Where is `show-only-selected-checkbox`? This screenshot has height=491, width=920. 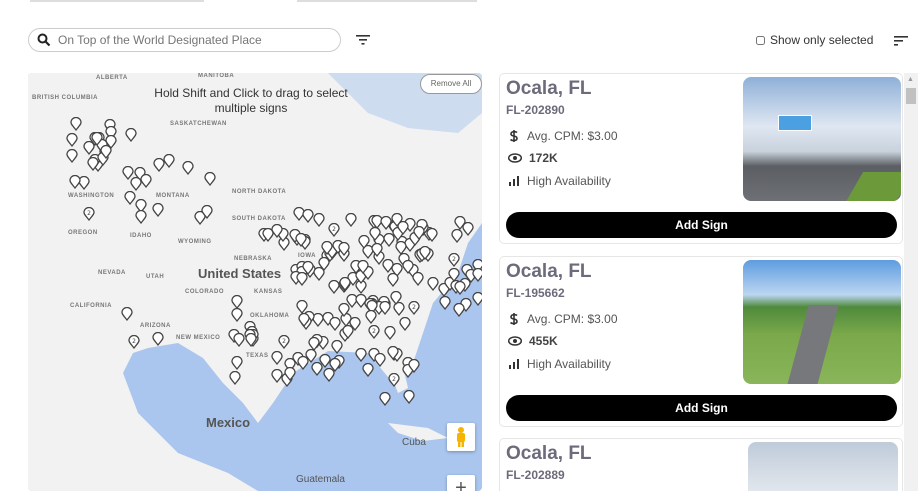
show-only-selected-checkbox is located at coordinates (760, 40).